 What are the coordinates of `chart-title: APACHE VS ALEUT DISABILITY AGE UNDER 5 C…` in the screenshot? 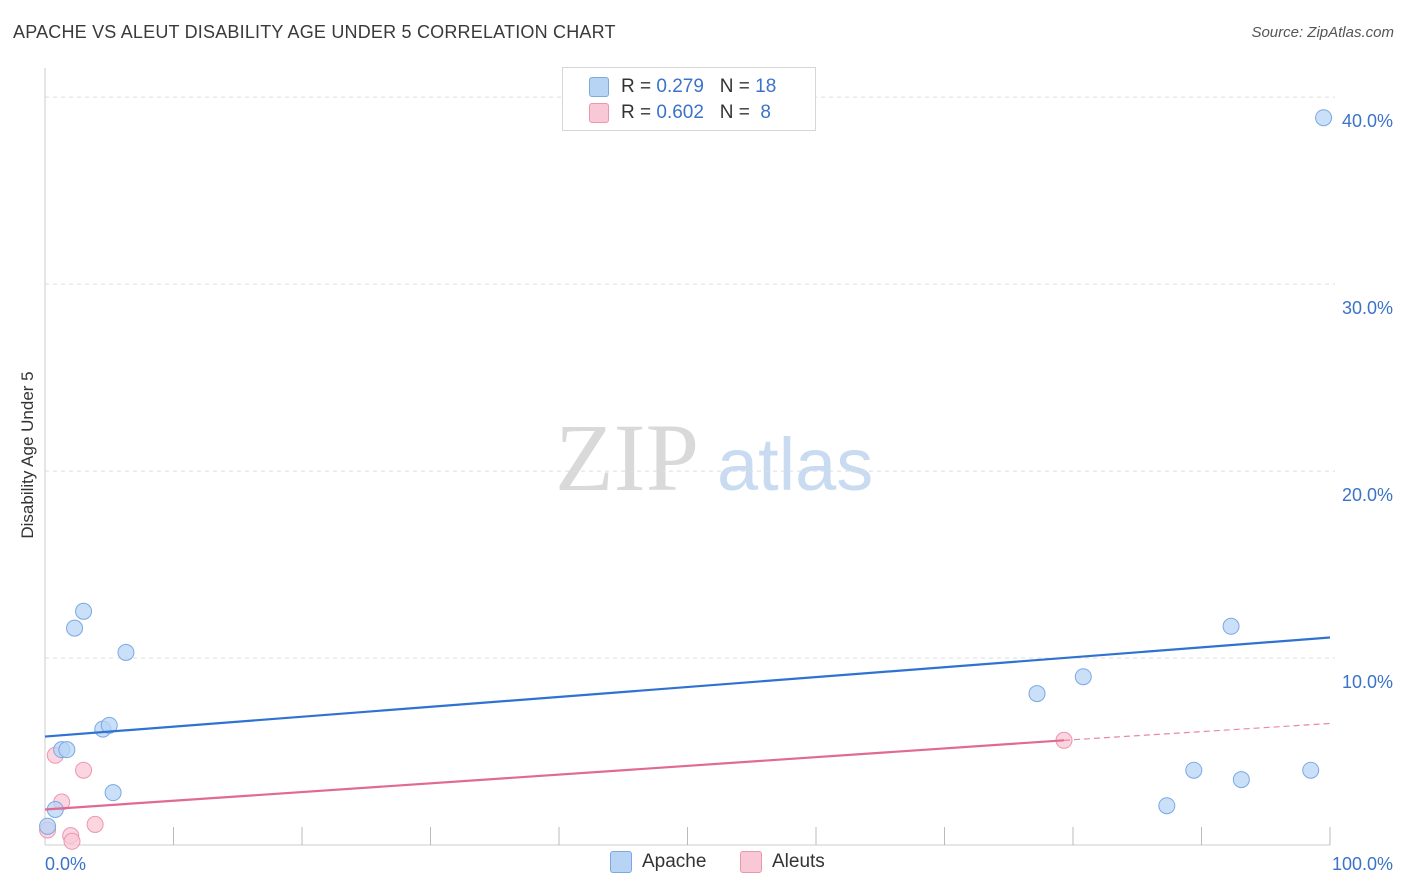 It's located at (314, 32).